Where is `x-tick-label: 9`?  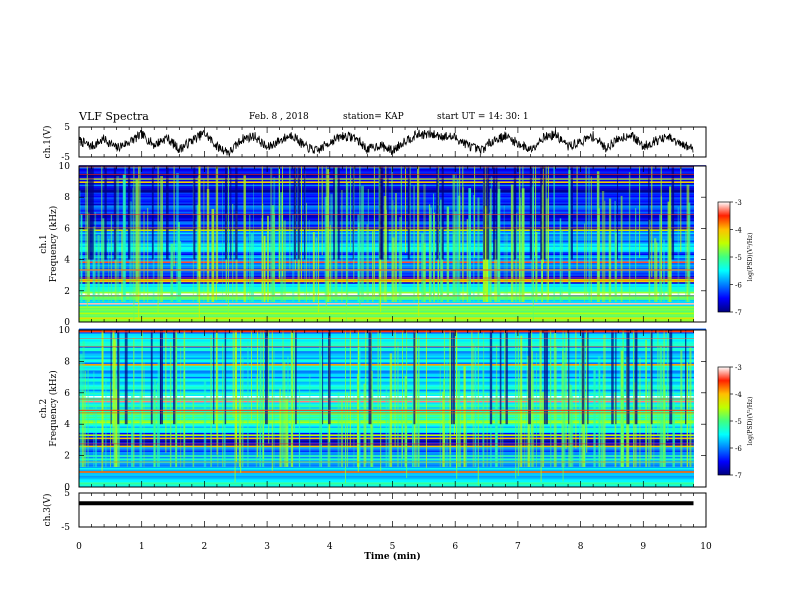 x-tick-label: 9 is located at coordinates (643, 547).